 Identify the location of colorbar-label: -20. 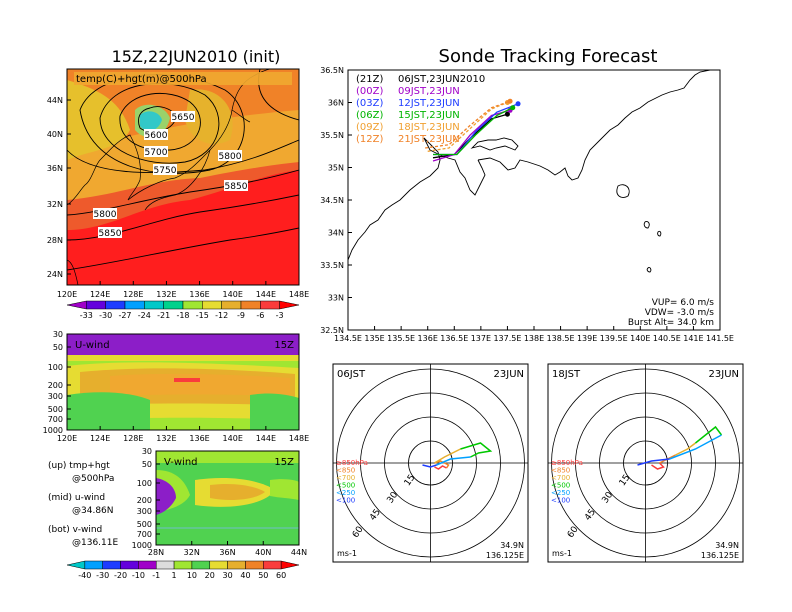
(120, 575).